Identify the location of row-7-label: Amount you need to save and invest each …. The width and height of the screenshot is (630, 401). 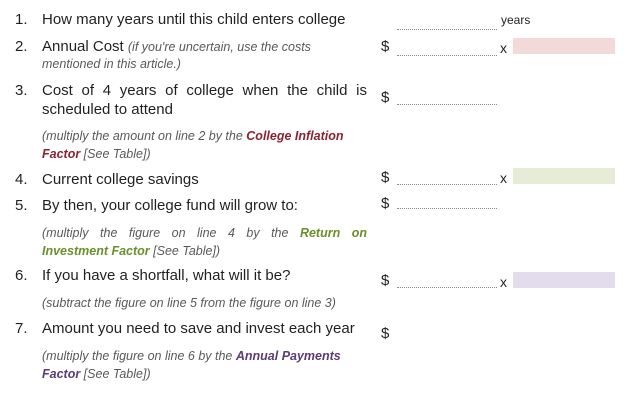
(198, 328).